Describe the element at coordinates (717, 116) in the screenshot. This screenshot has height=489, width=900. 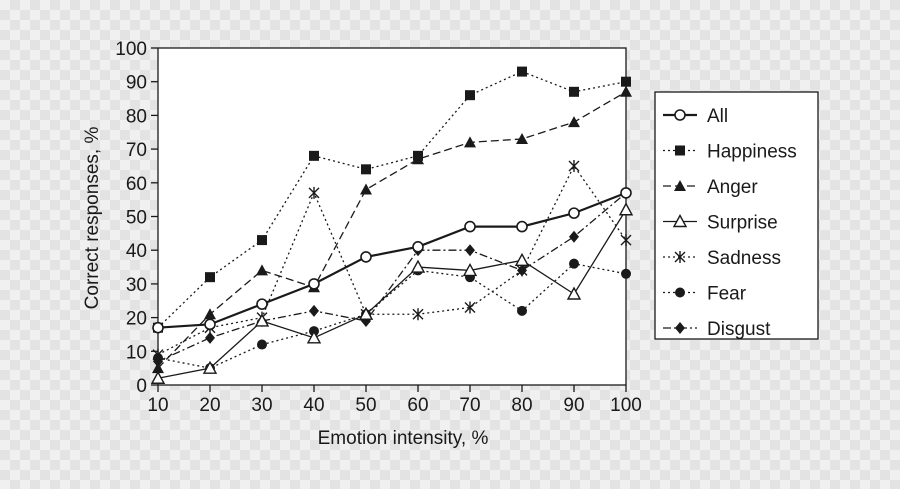
I see `legend-label-all: All` at that location.